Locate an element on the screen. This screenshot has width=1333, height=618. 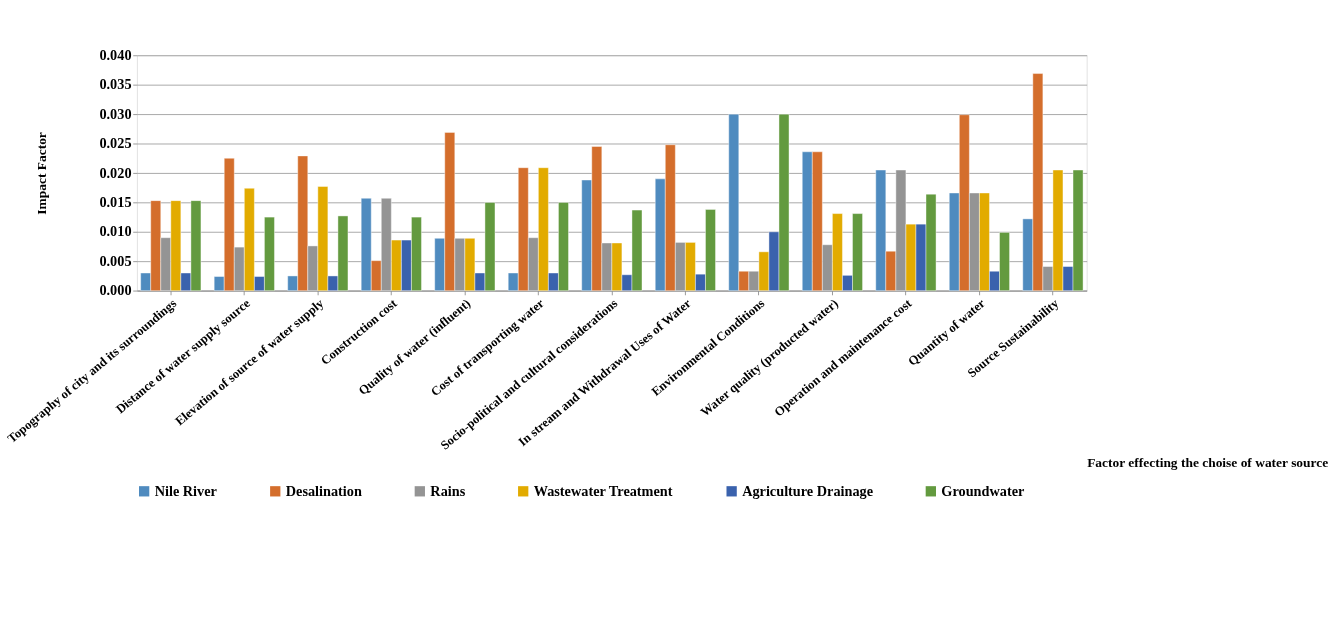
y-tick-label: 0.040 is located at coordinates (115, 54).